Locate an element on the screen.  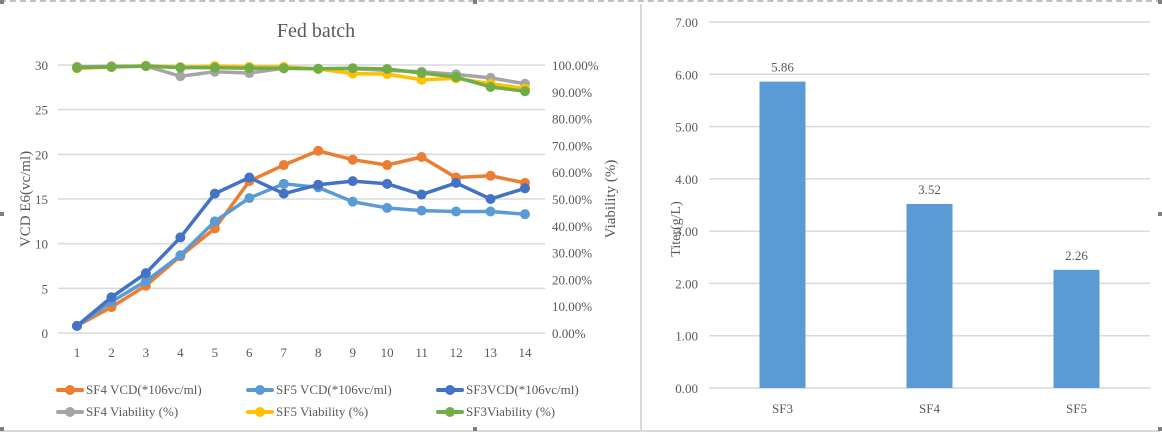
y2-tick-label: 50.00% is located at coordinates (572, 199).